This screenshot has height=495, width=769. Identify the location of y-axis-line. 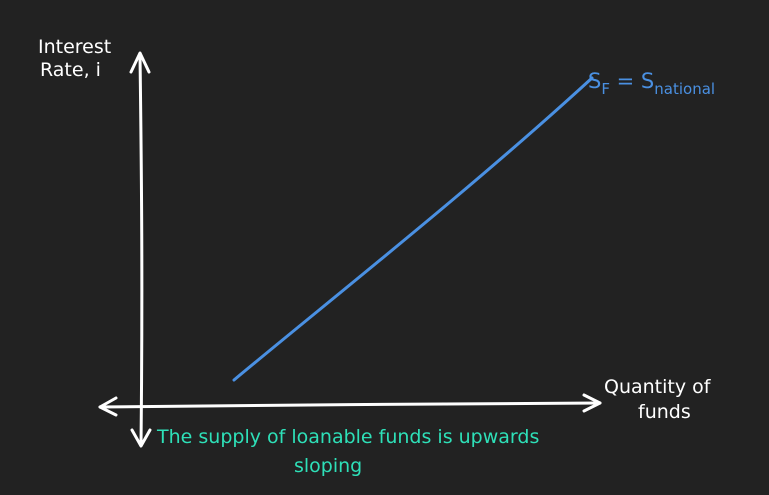
(141, 249).